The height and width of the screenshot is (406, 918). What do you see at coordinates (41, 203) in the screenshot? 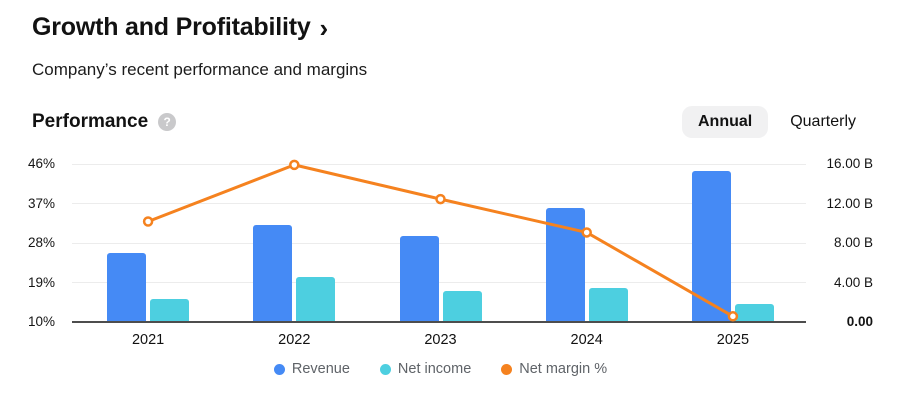
I see `left-axis-tick: 37%` at bounding box center [41, 203].